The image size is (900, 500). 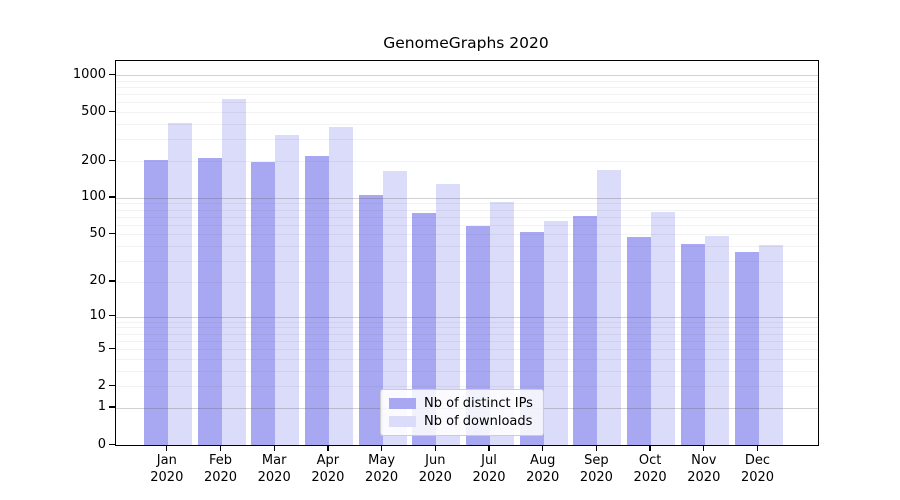 I want to click on y-tick-label: 5, so click(x=101, y=348).